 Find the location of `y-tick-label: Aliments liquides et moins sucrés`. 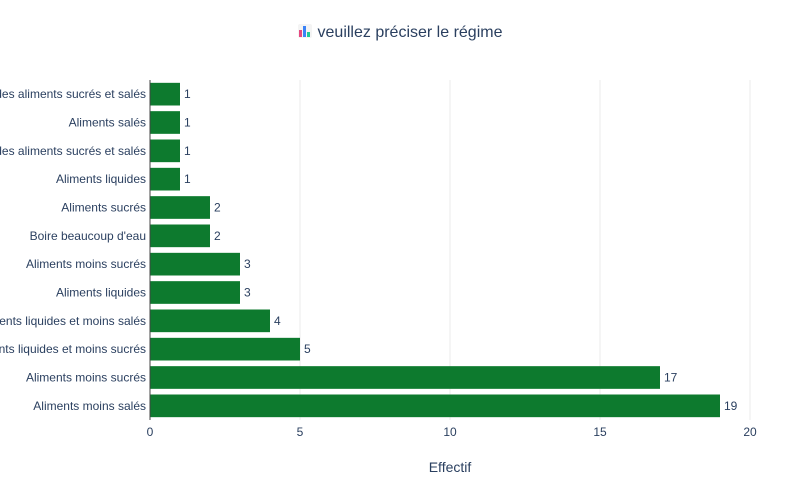

y-tick-label: Aliments liquides et moins sucrés is located at coordinates (73, 349).